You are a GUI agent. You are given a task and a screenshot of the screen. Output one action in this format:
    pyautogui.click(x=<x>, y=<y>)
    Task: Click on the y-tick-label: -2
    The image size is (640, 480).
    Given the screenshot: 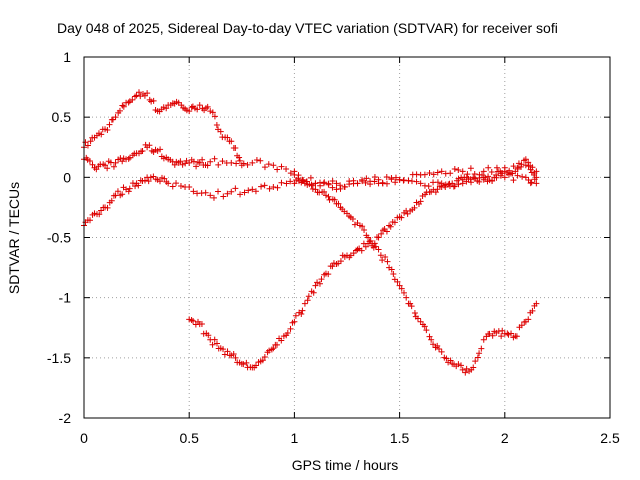 What is the action you would take?
    pyautogui.click(x=65, y=418)
    